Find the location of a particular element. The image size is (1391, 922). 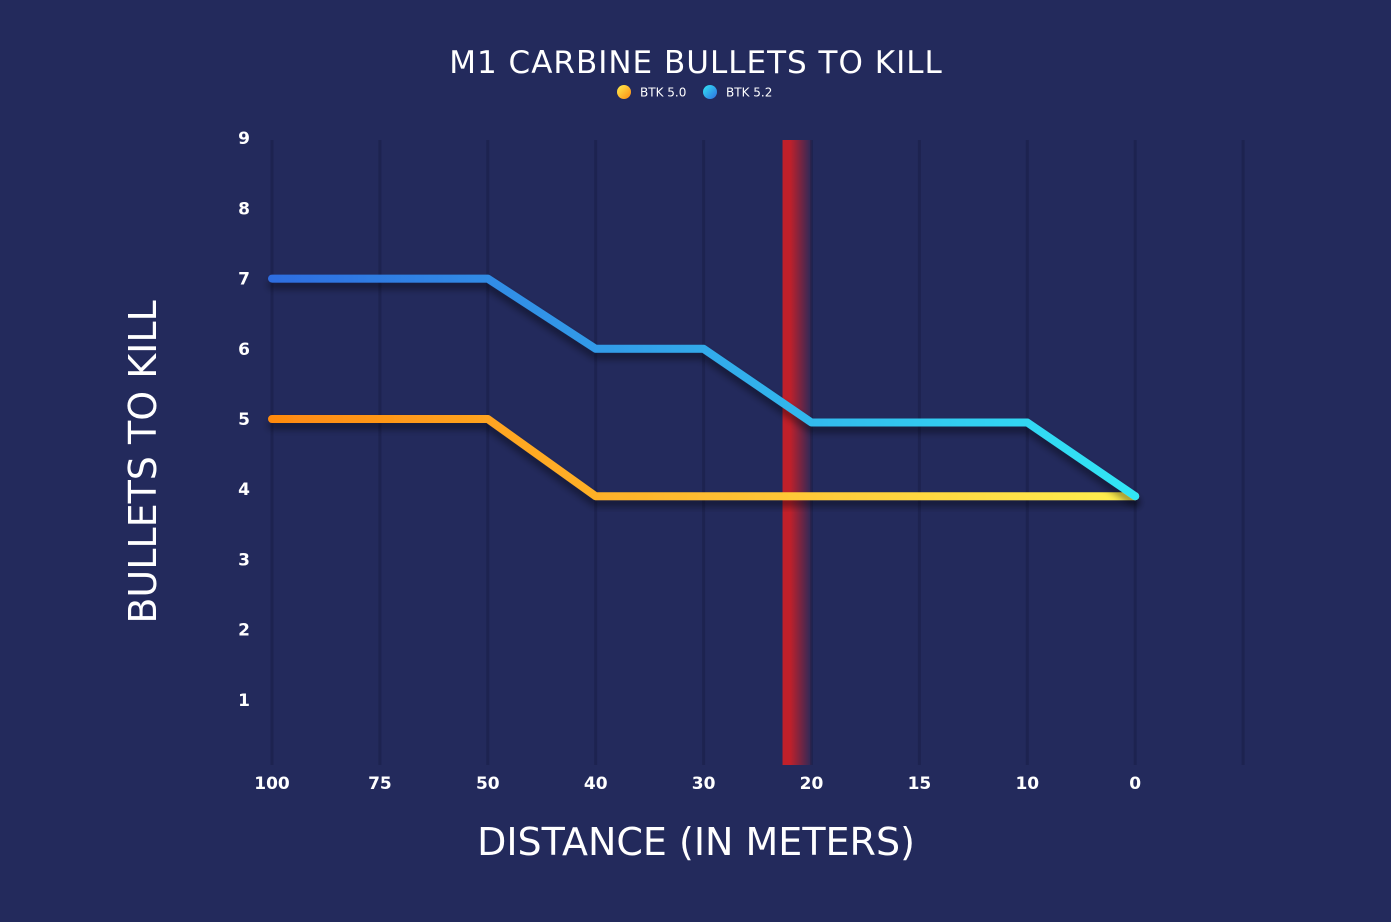

threshold-band is located at coordinates (797, 452).